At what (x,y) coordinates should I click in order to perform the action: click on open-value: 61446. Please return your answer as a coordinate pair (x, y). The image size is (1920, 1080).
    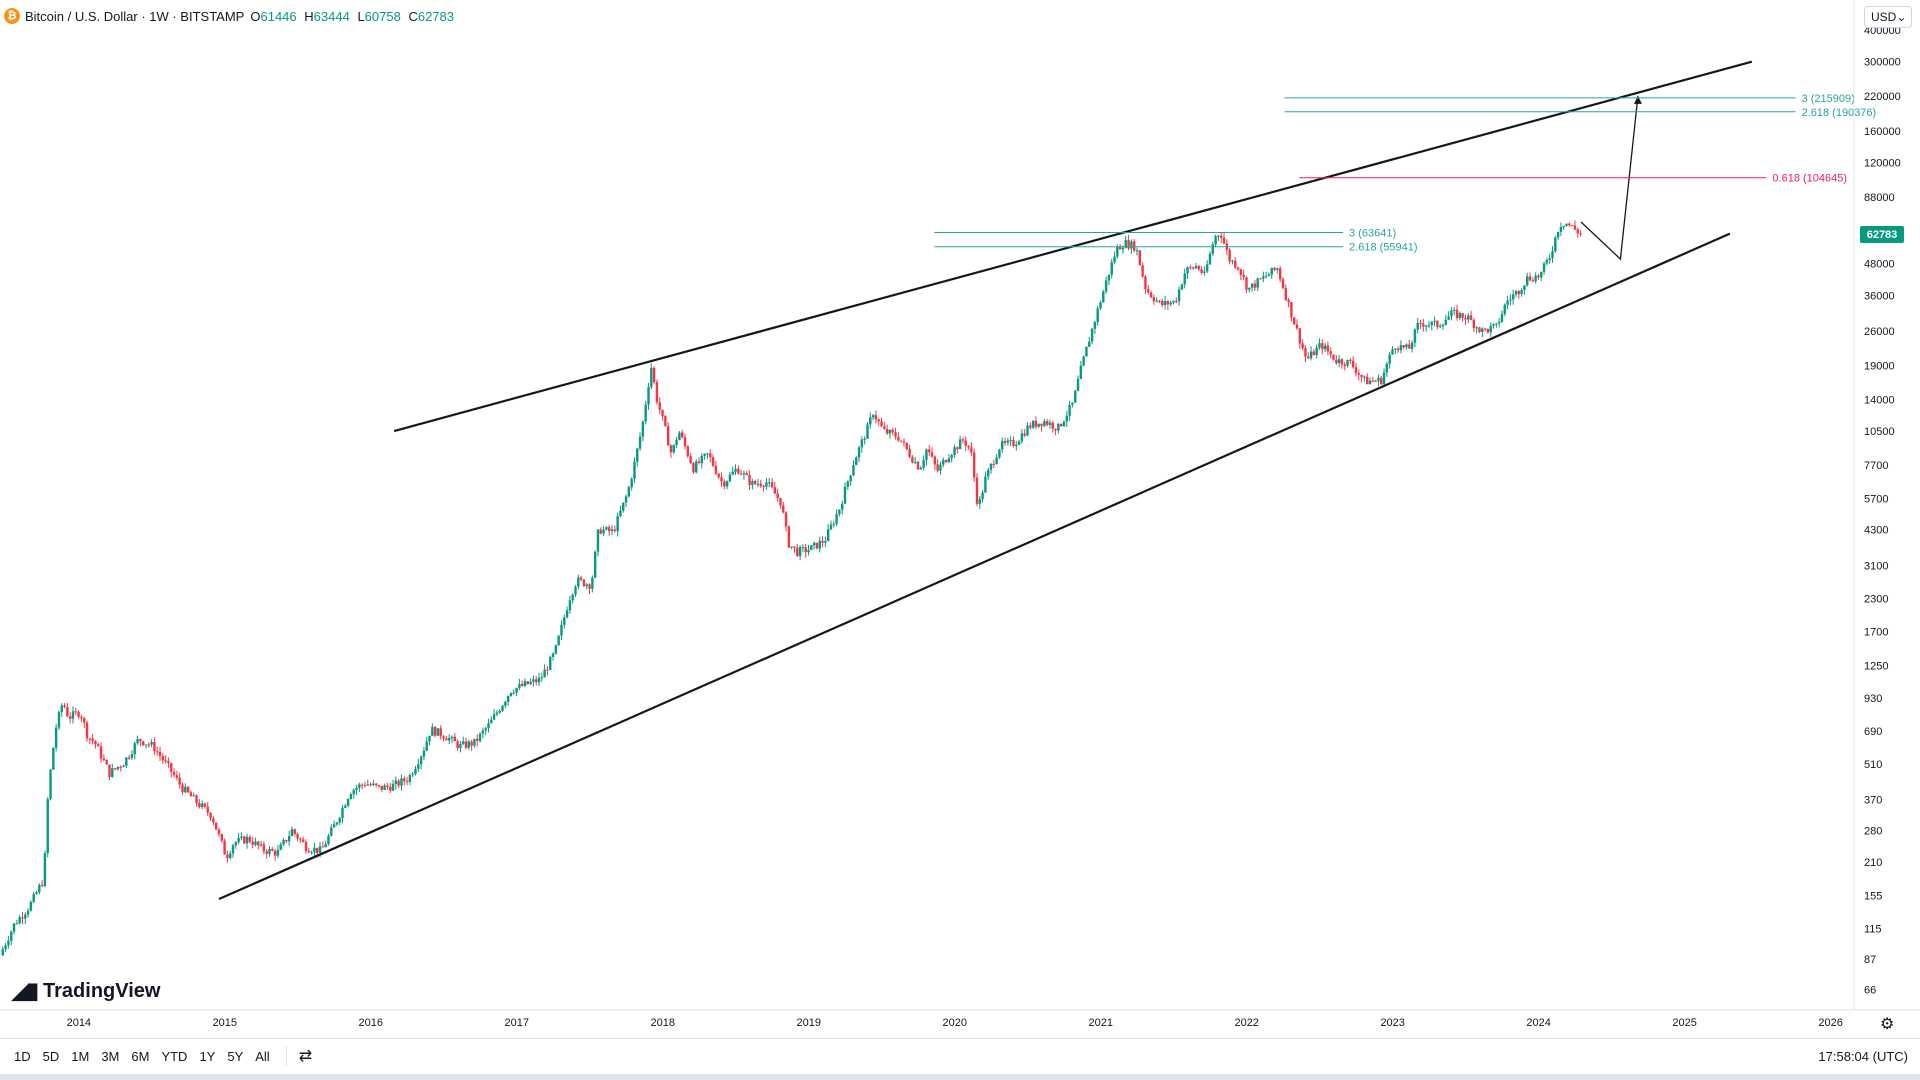
    Looking at the image, I should click on (278, 16).